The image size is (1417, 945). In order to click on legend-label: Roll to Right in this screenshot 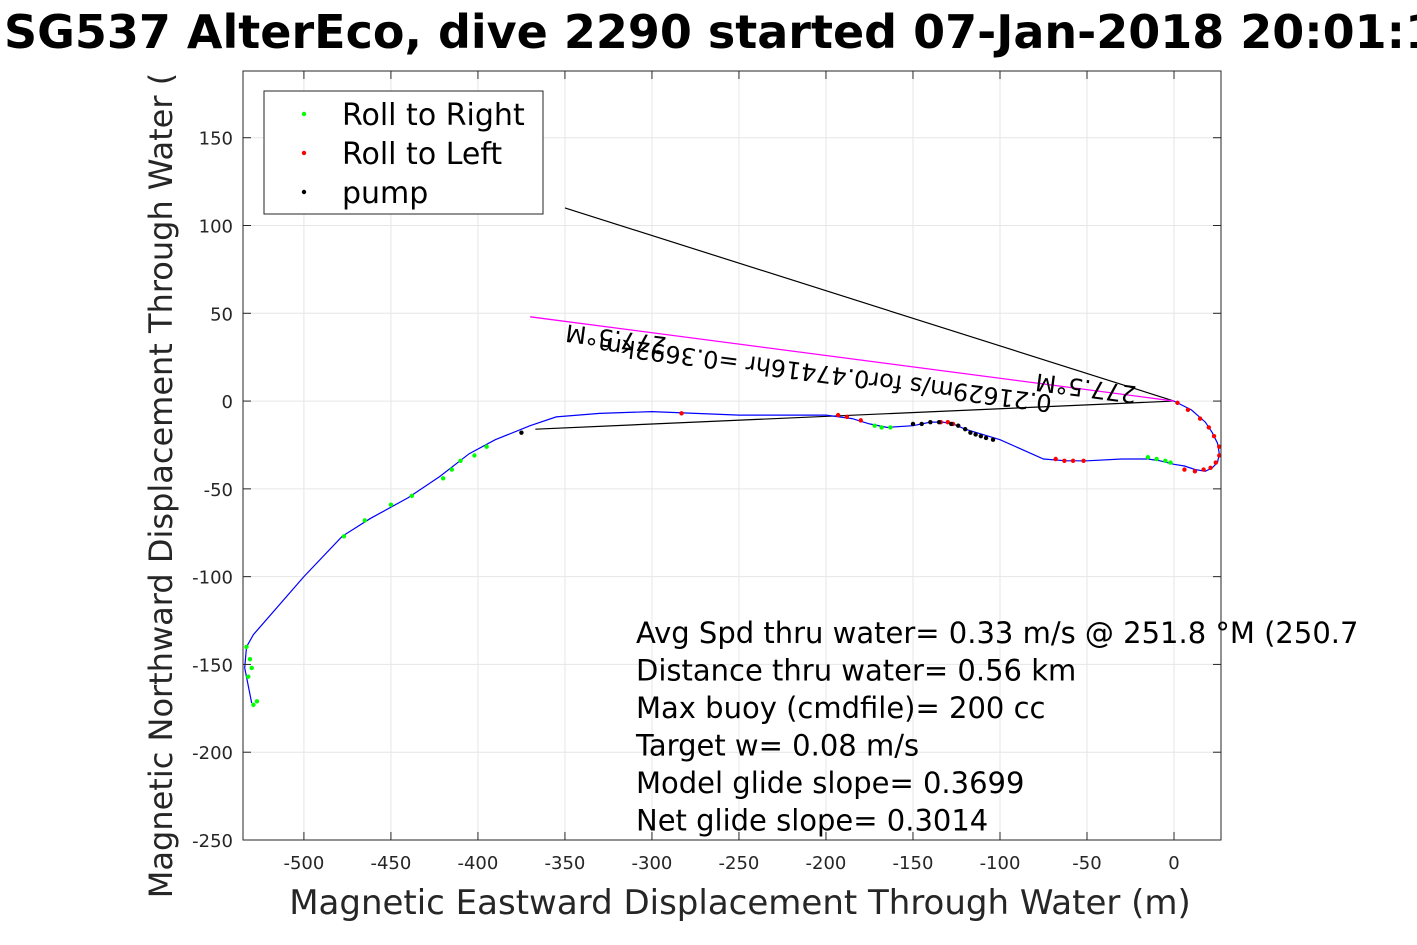, I will do `click(433, 115)`.